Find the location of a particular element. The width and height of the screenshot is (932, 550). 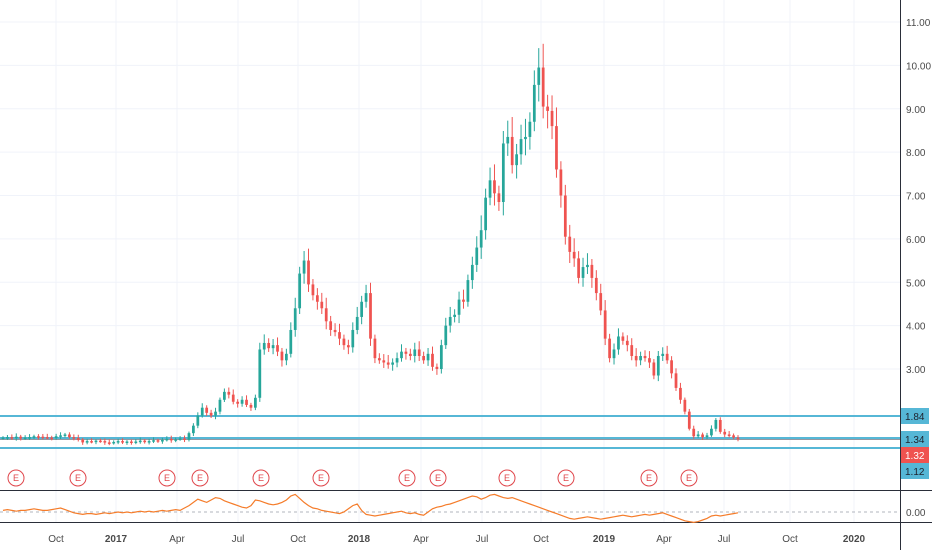

level-badge-label: 1.34 is located at coordinates (915, 440).